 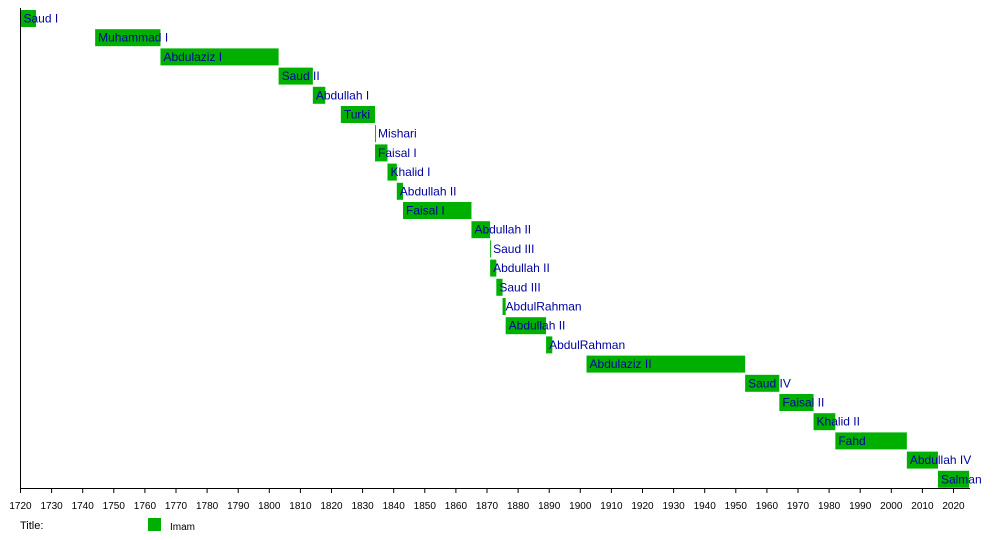 What do you see at coordinates (611, 506) in the screenshot?
I see `x-tick-label: 1910` at bounding box center [611, 506].